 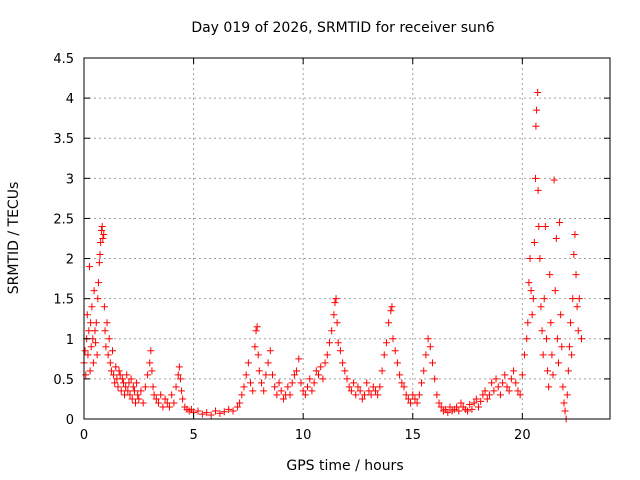 What do you see at coordinates (63, 240) in the screenshot?
I see `y-tick-labels: 0 0.5 1 1.5 2 2.5 3 3.5 4 4.5` at bounding box center [63, 240].